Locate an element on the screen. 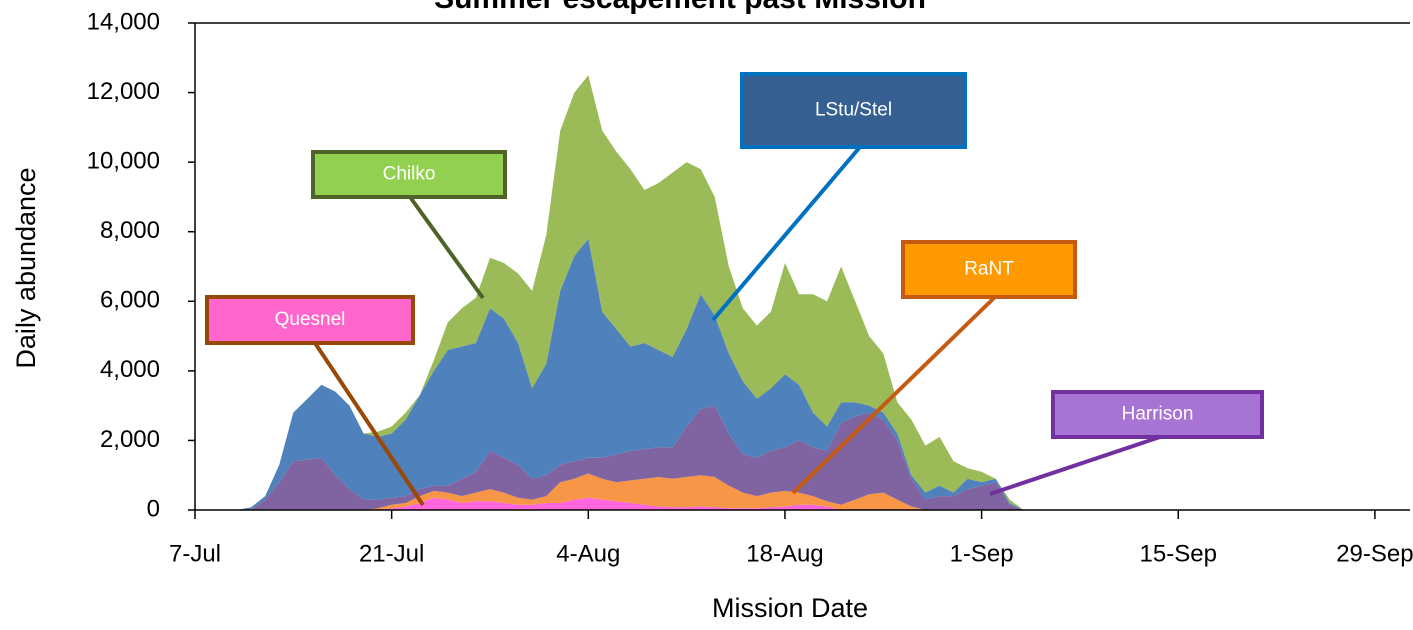 This screenshot has width=1413, height=630. x-axis-title: Mission Date is located at coordinates (790, 608).